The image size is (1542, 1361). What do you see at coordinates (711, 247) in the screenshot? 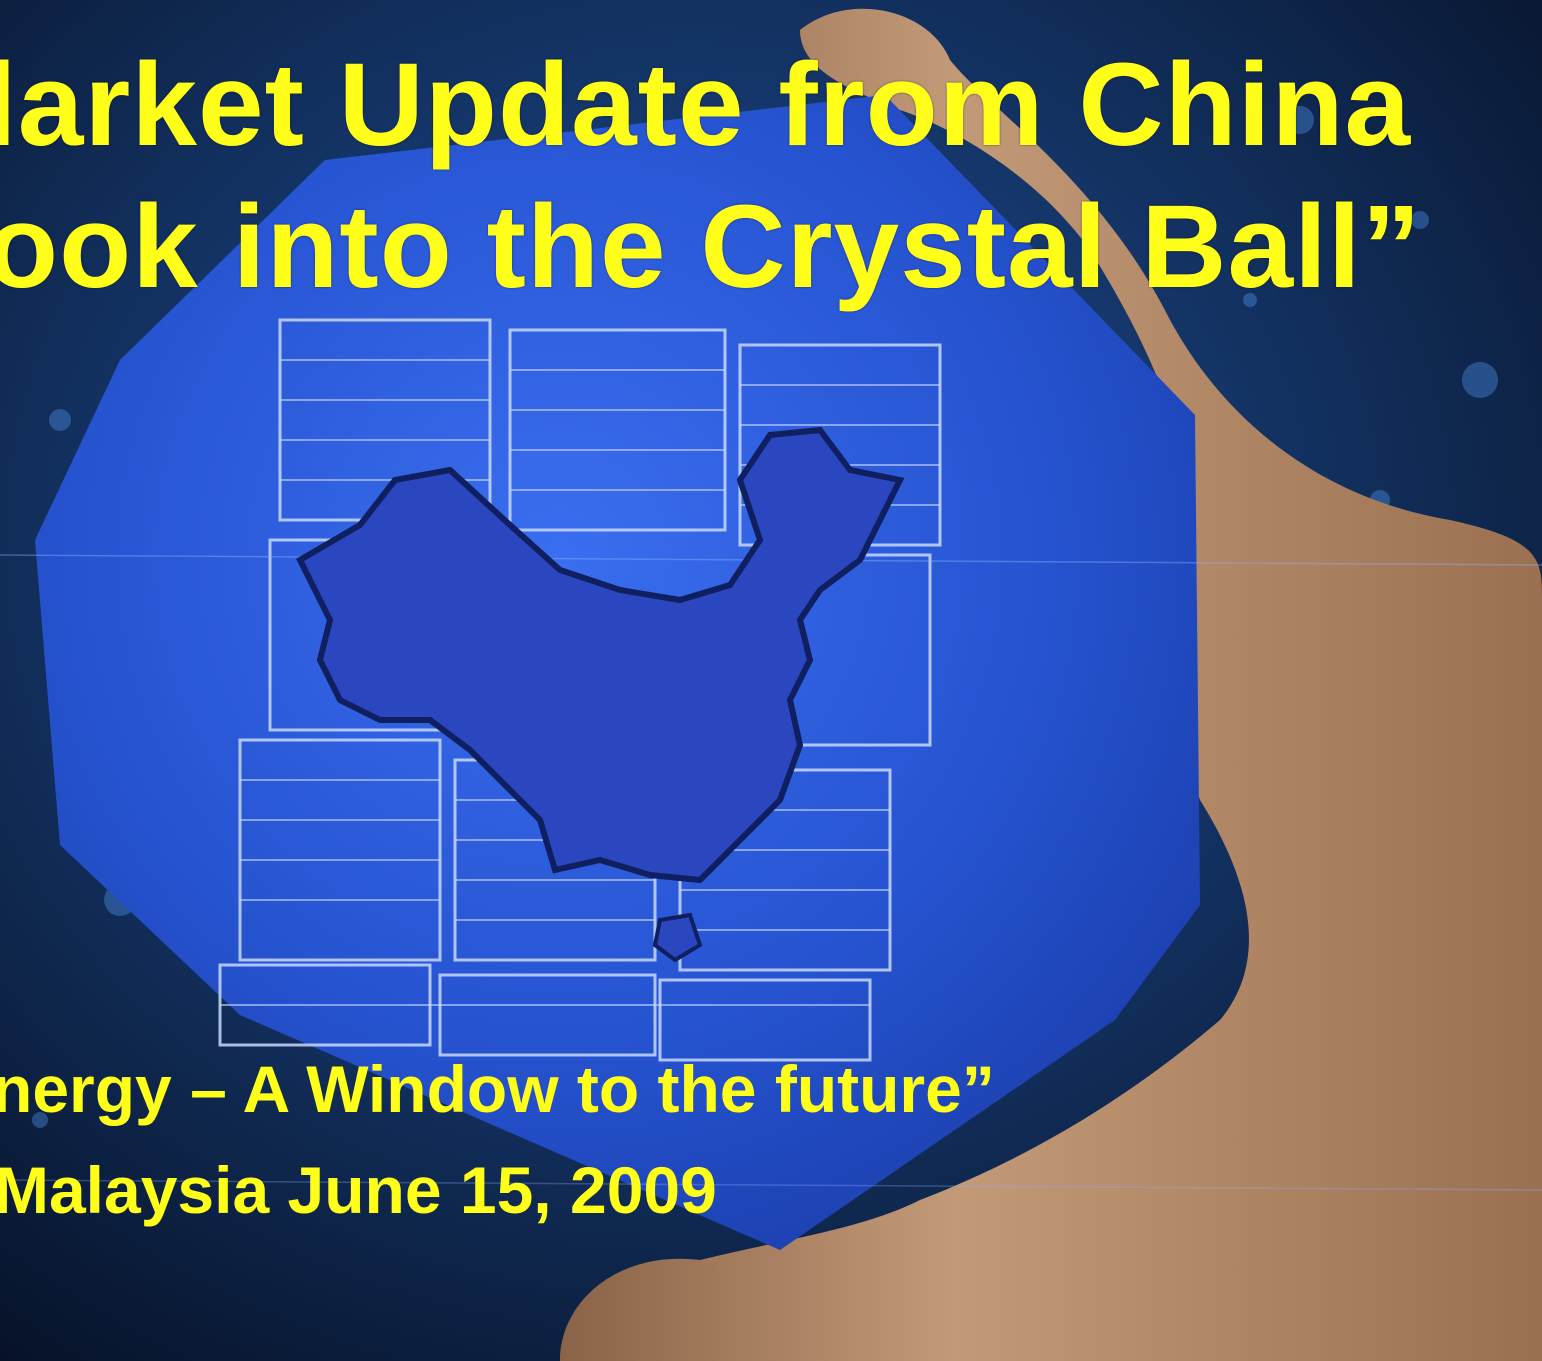
I see `slide-title-line-2: ook into the Crystal Ball”` at bounding box center [711, 247].